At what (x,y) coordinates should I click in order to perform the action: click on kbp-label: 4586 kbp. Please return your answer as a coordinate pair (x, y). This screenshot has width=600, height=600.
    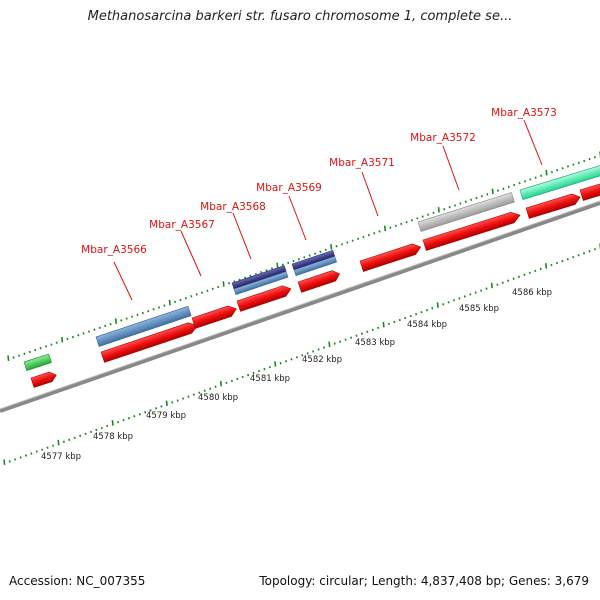
    Looking at the image, I should click on (532, 293).